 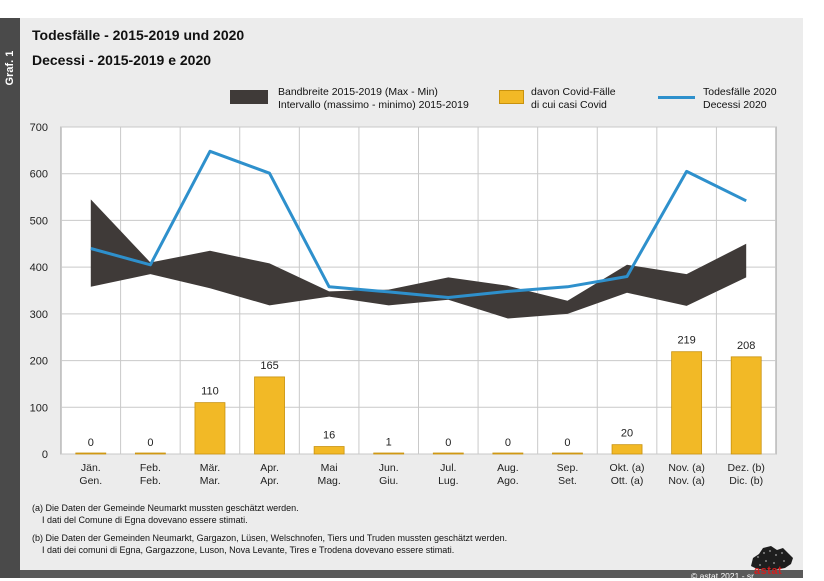 What do you see at coordinates (328, 481) in the screenshot?
I see `x-tick-label-it: Mag.` at bounding box center [328, 481].